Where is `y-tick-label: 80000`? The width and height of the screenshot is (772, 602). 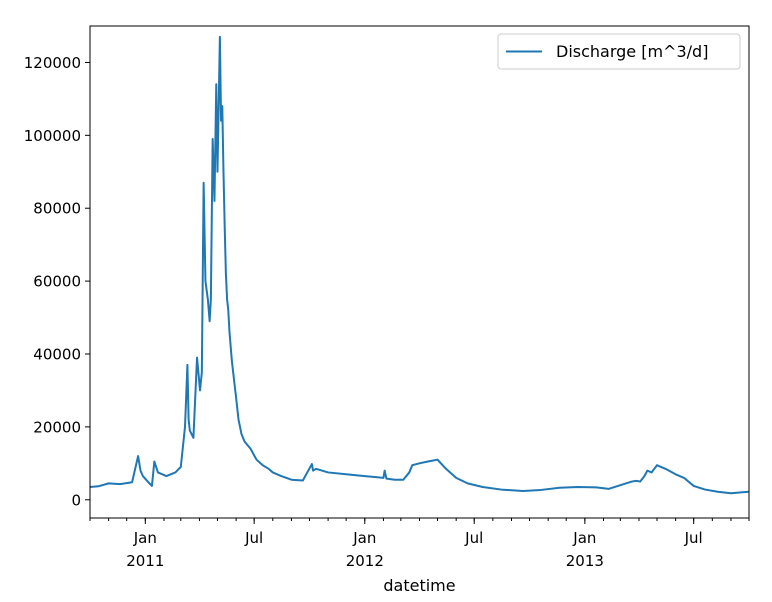 y-tick-label: 80000 is located at coordinates (57, 209).